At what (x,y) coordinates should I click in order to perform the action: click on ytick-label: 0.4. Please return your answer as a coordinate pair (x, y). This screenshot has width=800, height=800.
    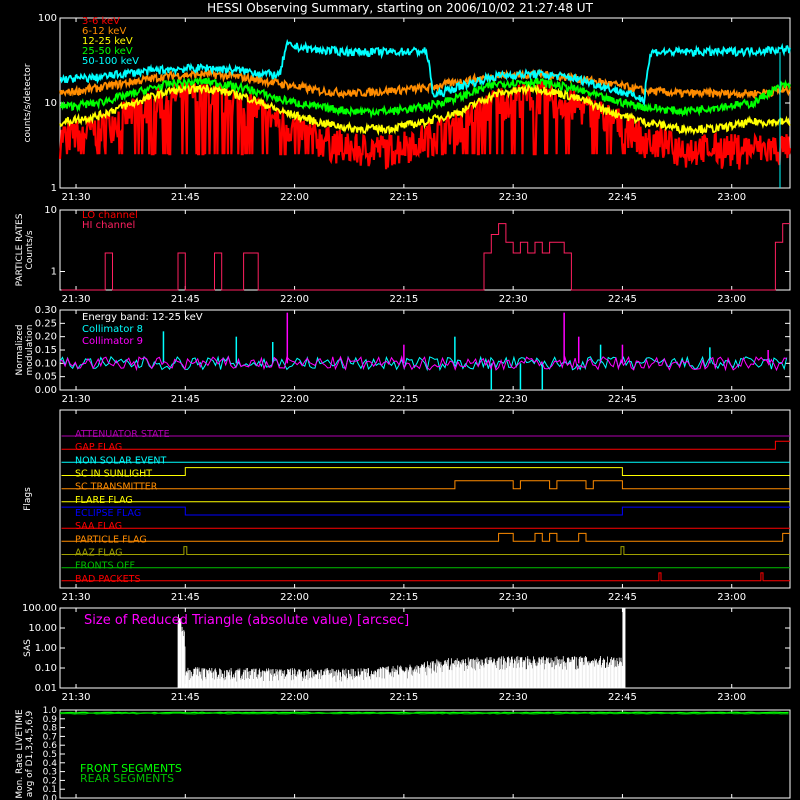
    Looking at the image, I should click on (50, 764).